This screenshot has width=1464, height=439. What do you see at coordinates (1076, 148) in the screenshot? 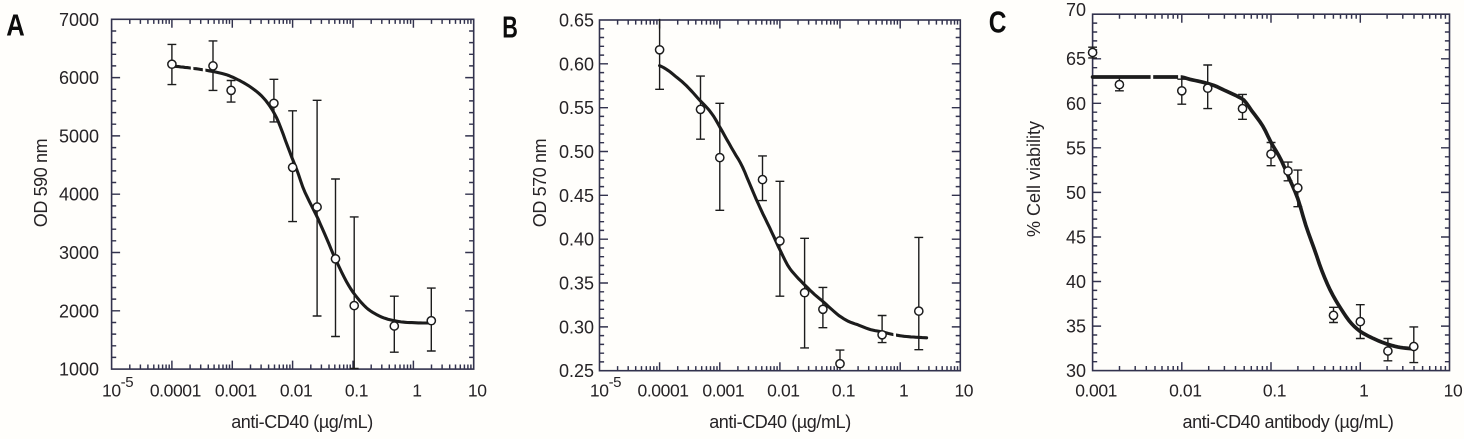
I see `svg-text: 55` at bounding box center [1076, 148].